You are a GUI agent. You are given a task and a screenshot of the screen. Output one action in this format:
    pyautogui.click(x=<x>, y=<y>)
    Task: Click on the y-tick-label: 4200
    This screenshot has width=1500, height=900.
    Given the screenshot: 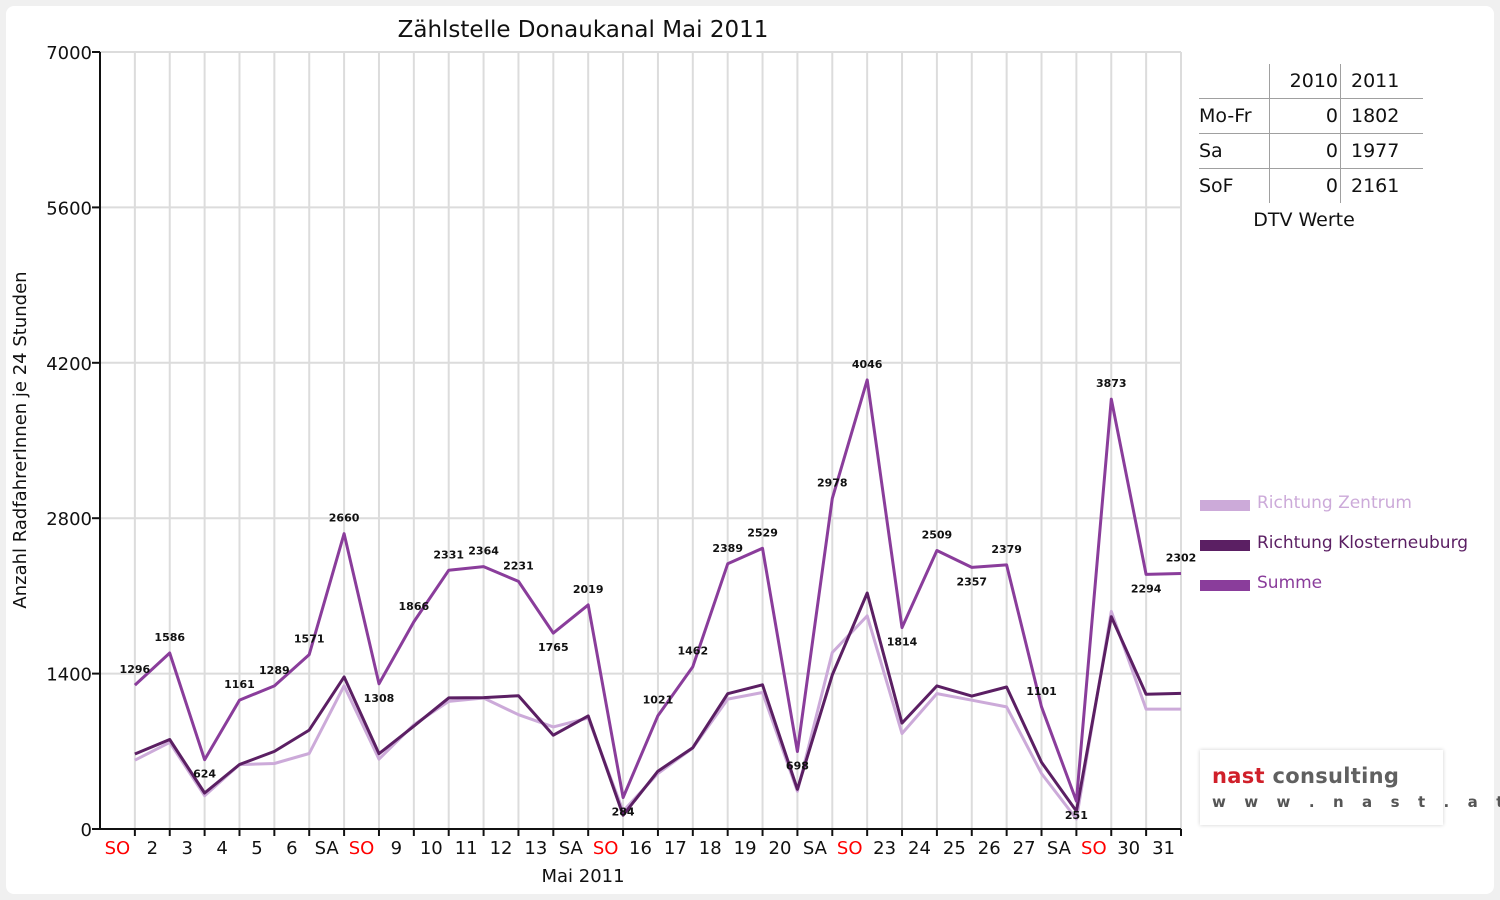 What is the action you would take?
    pyautogui.click(x=69, y=364)
    